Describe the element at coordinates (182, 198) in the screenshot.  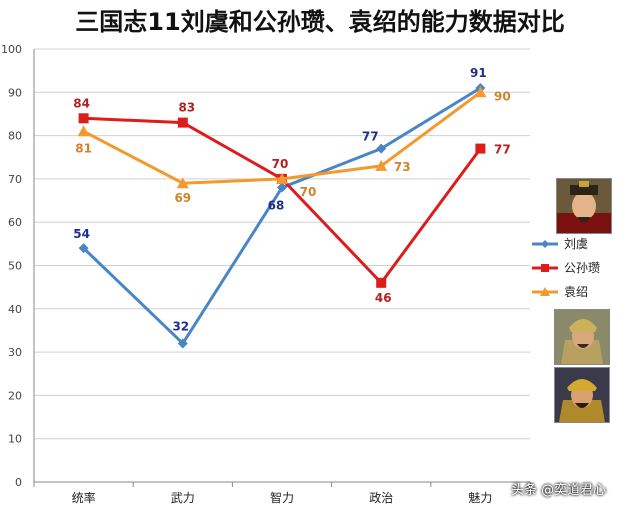
I see `data-label: 69` at that location.